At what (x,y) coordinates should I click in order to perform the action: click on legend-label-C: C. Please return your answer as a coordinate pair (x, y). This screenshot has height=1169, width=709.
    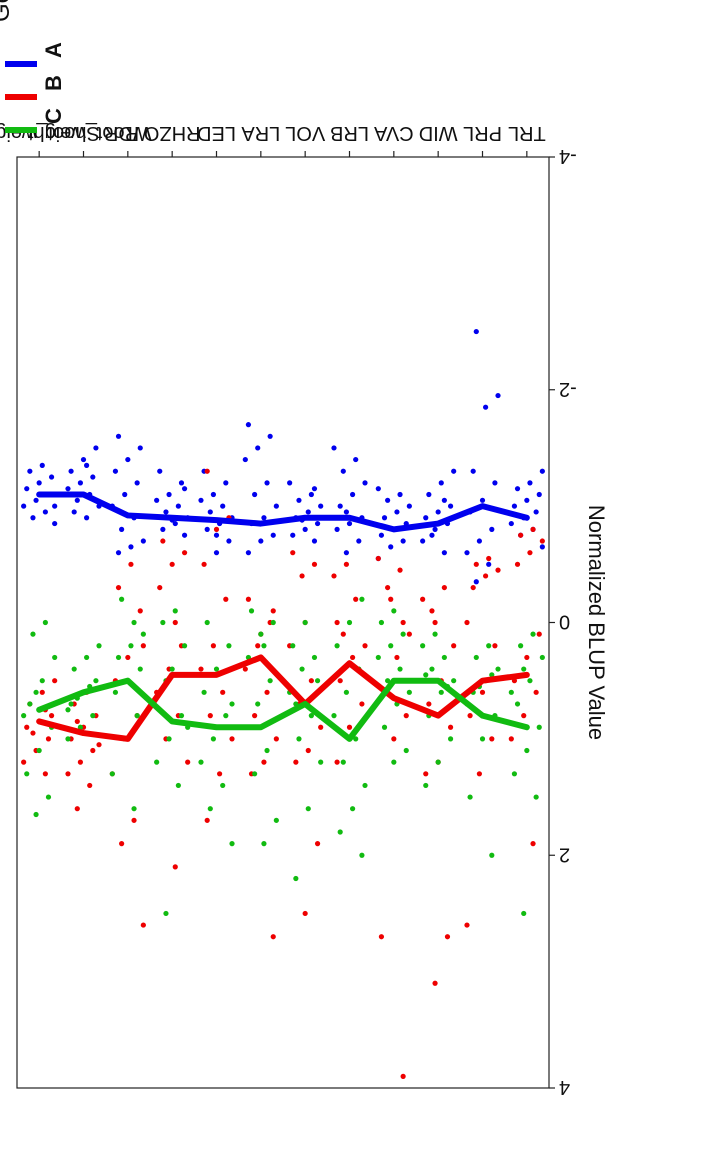
    Looking at the image, I should click on (53, 116).